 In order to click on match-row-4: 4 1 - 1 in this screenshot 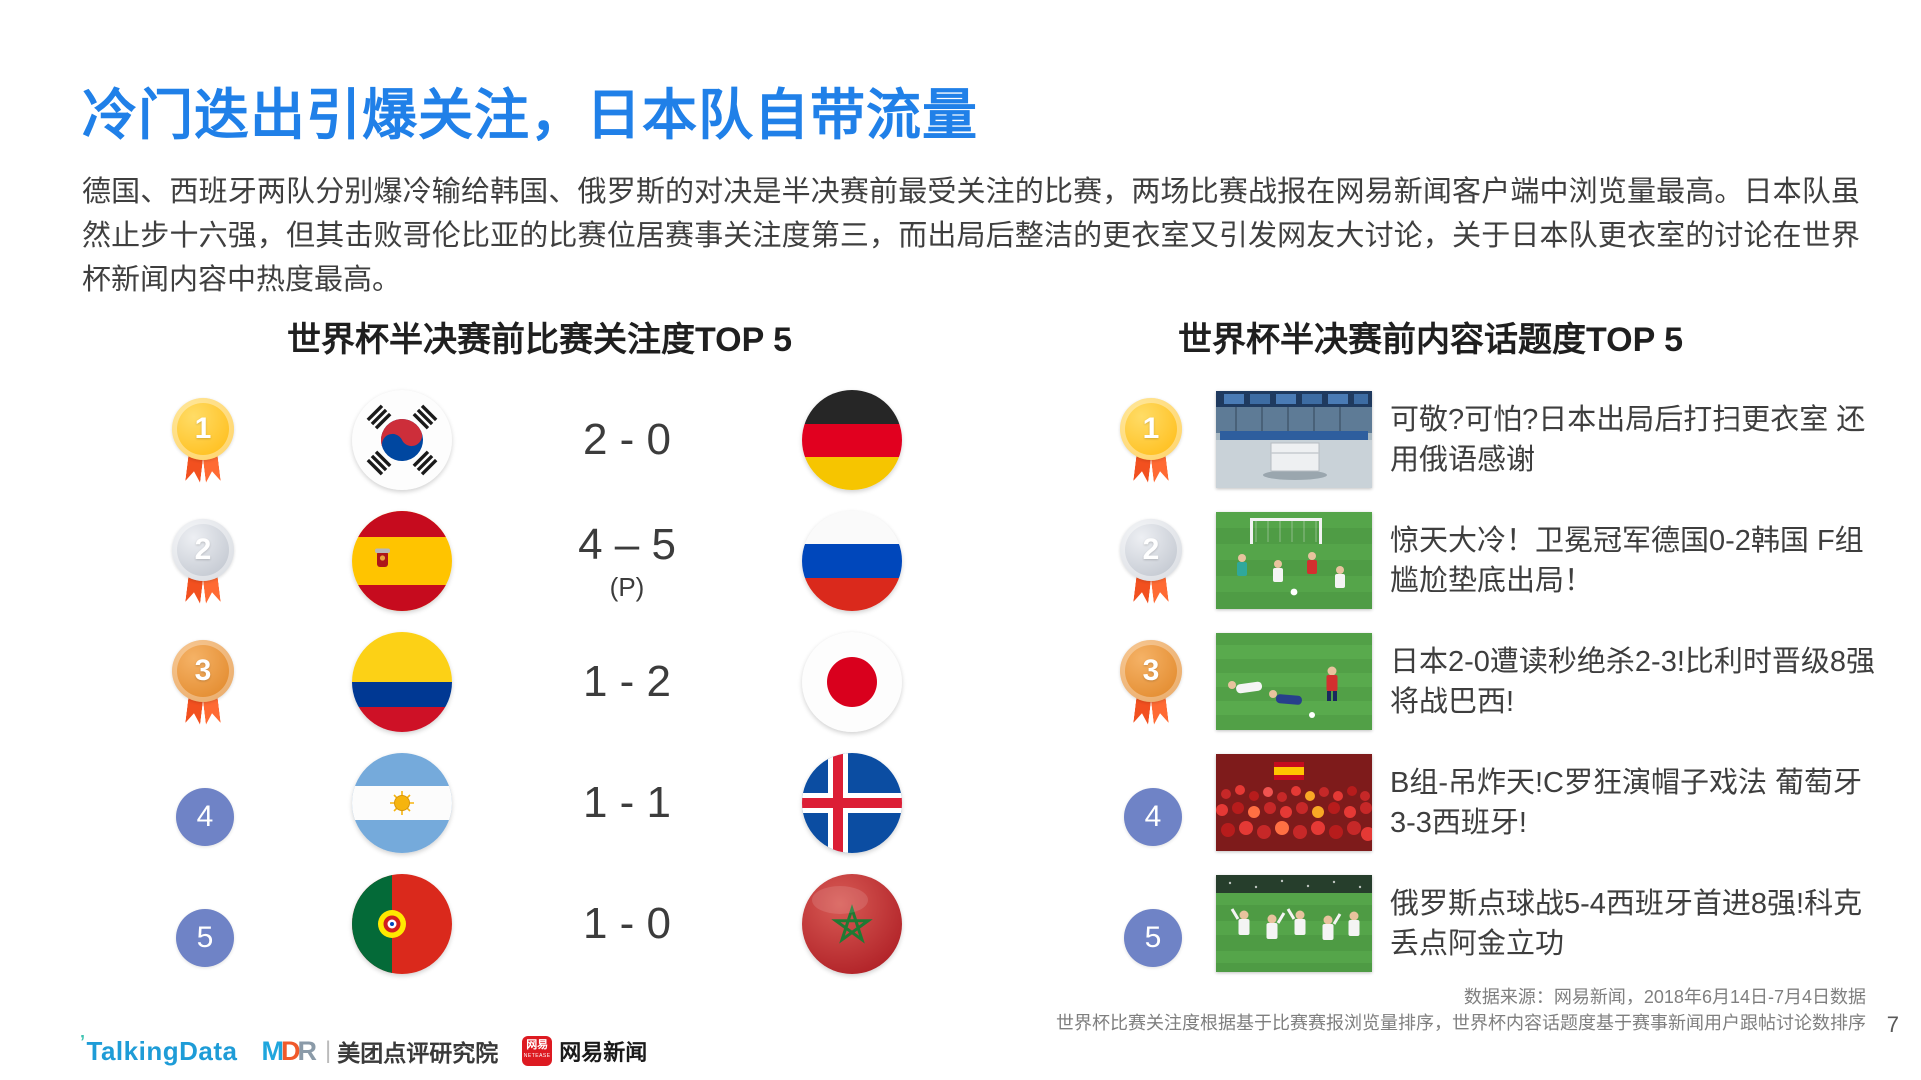, I will do `click(550, 803)`.